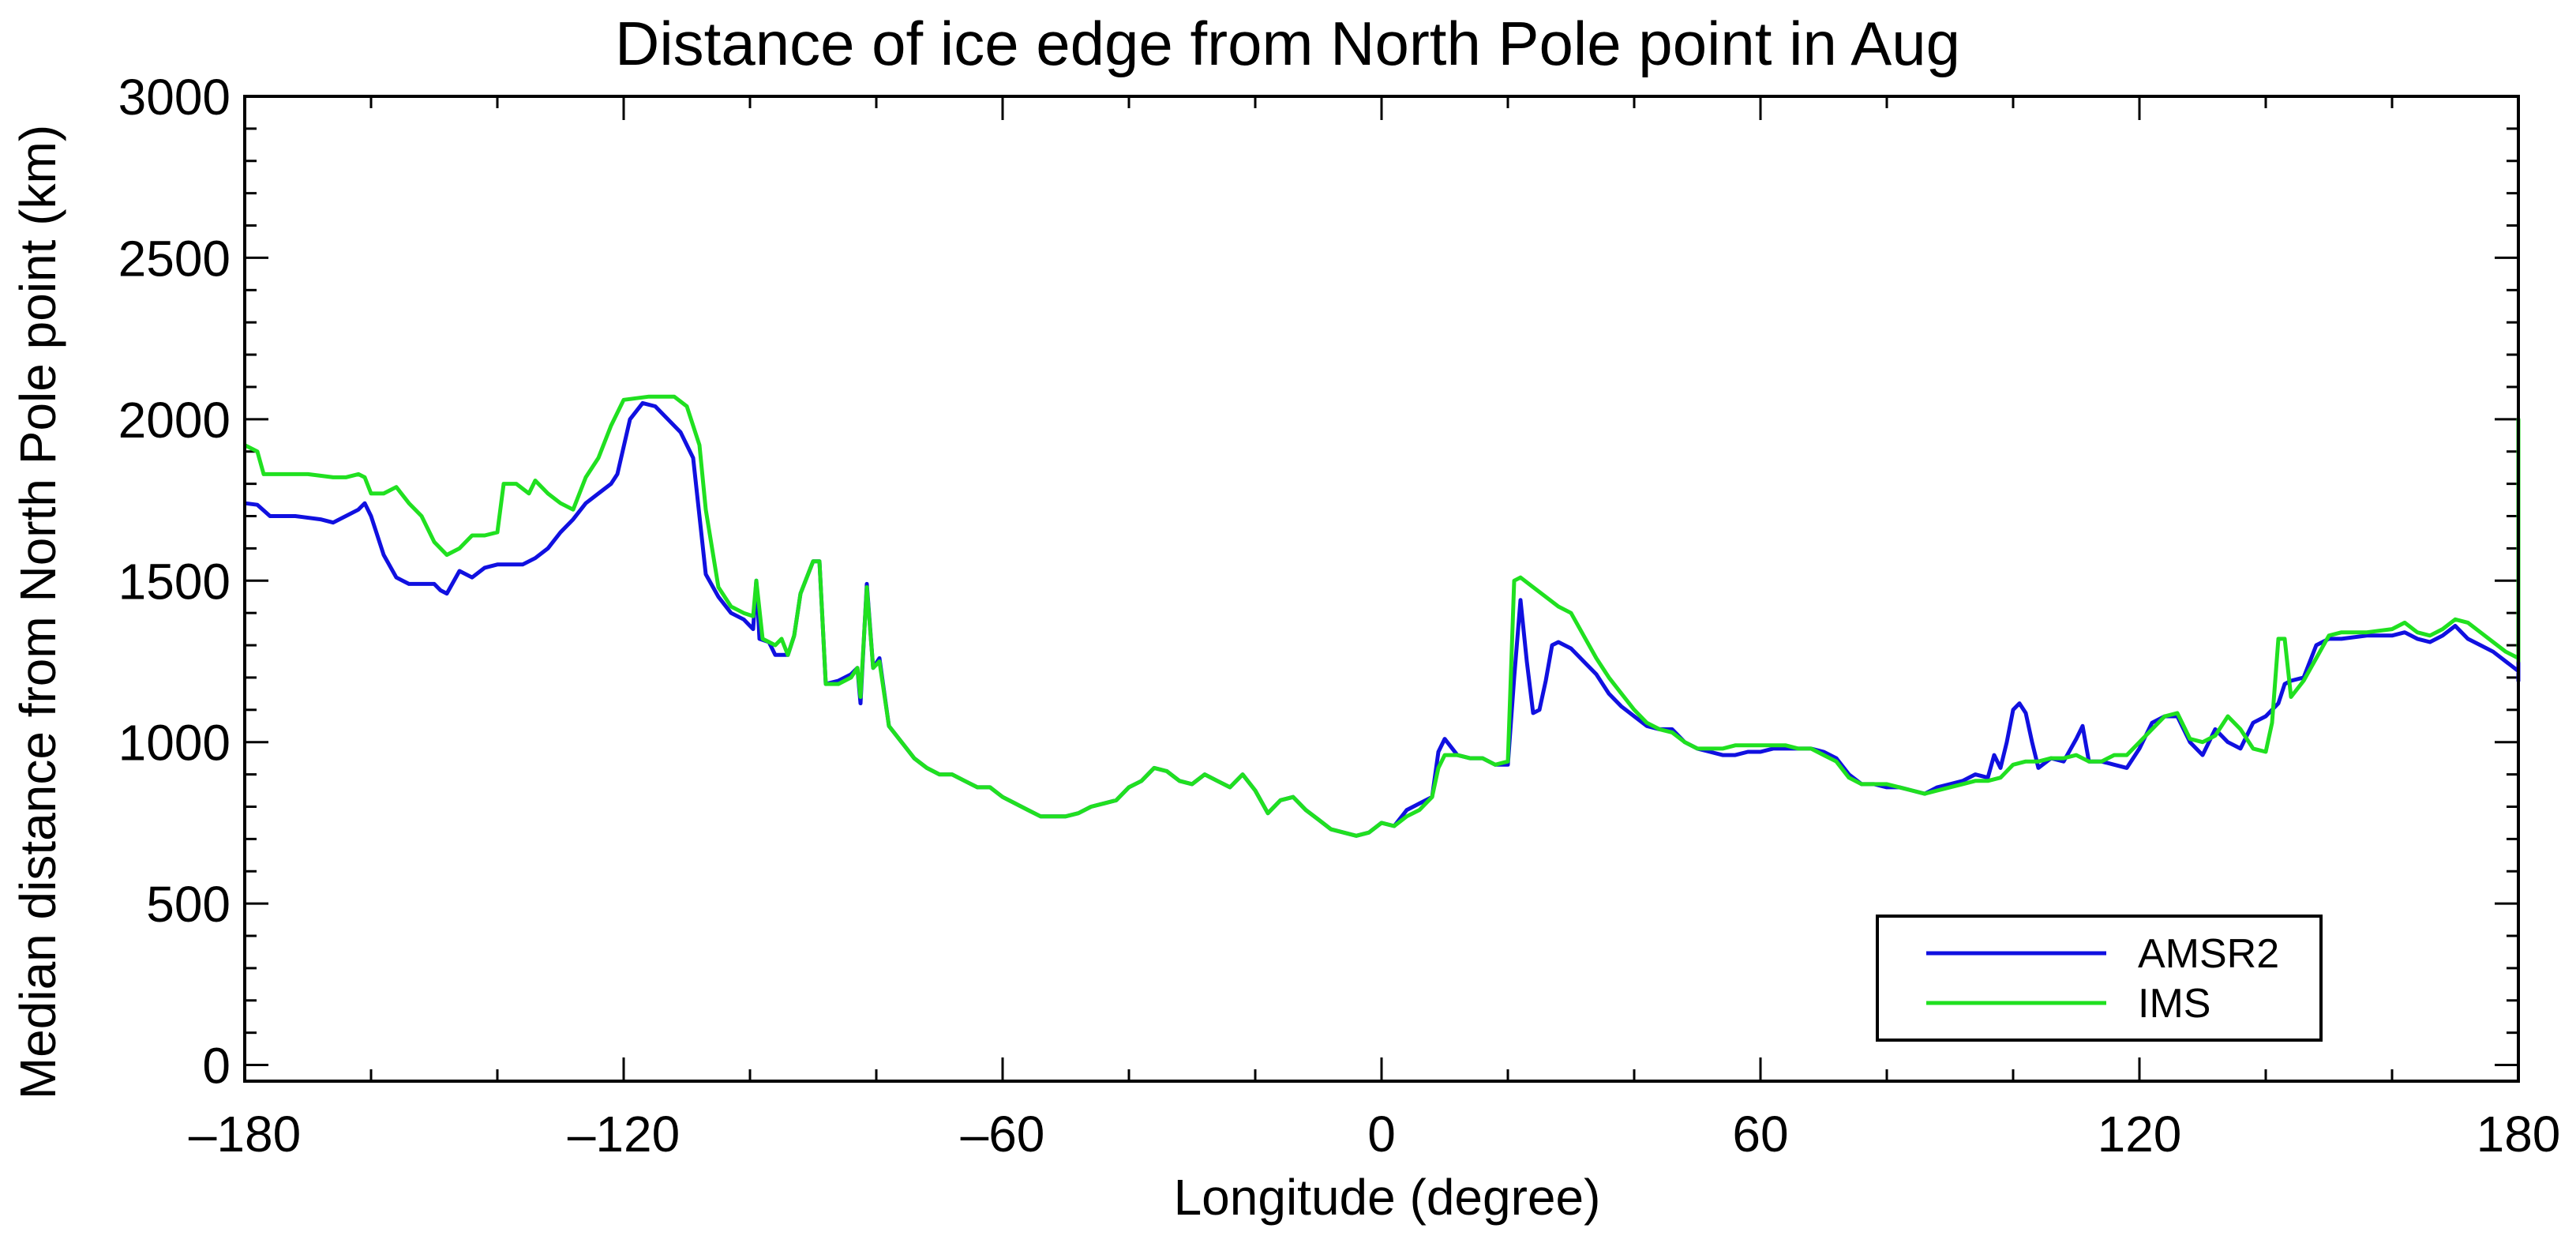 Image resolution: width=2576 pixels, height=1247 pixels. What do you see at coordinates (245, 1134) in the screenshot?
I see `x-tick-label: –180` at bounding box center [245, 1134].